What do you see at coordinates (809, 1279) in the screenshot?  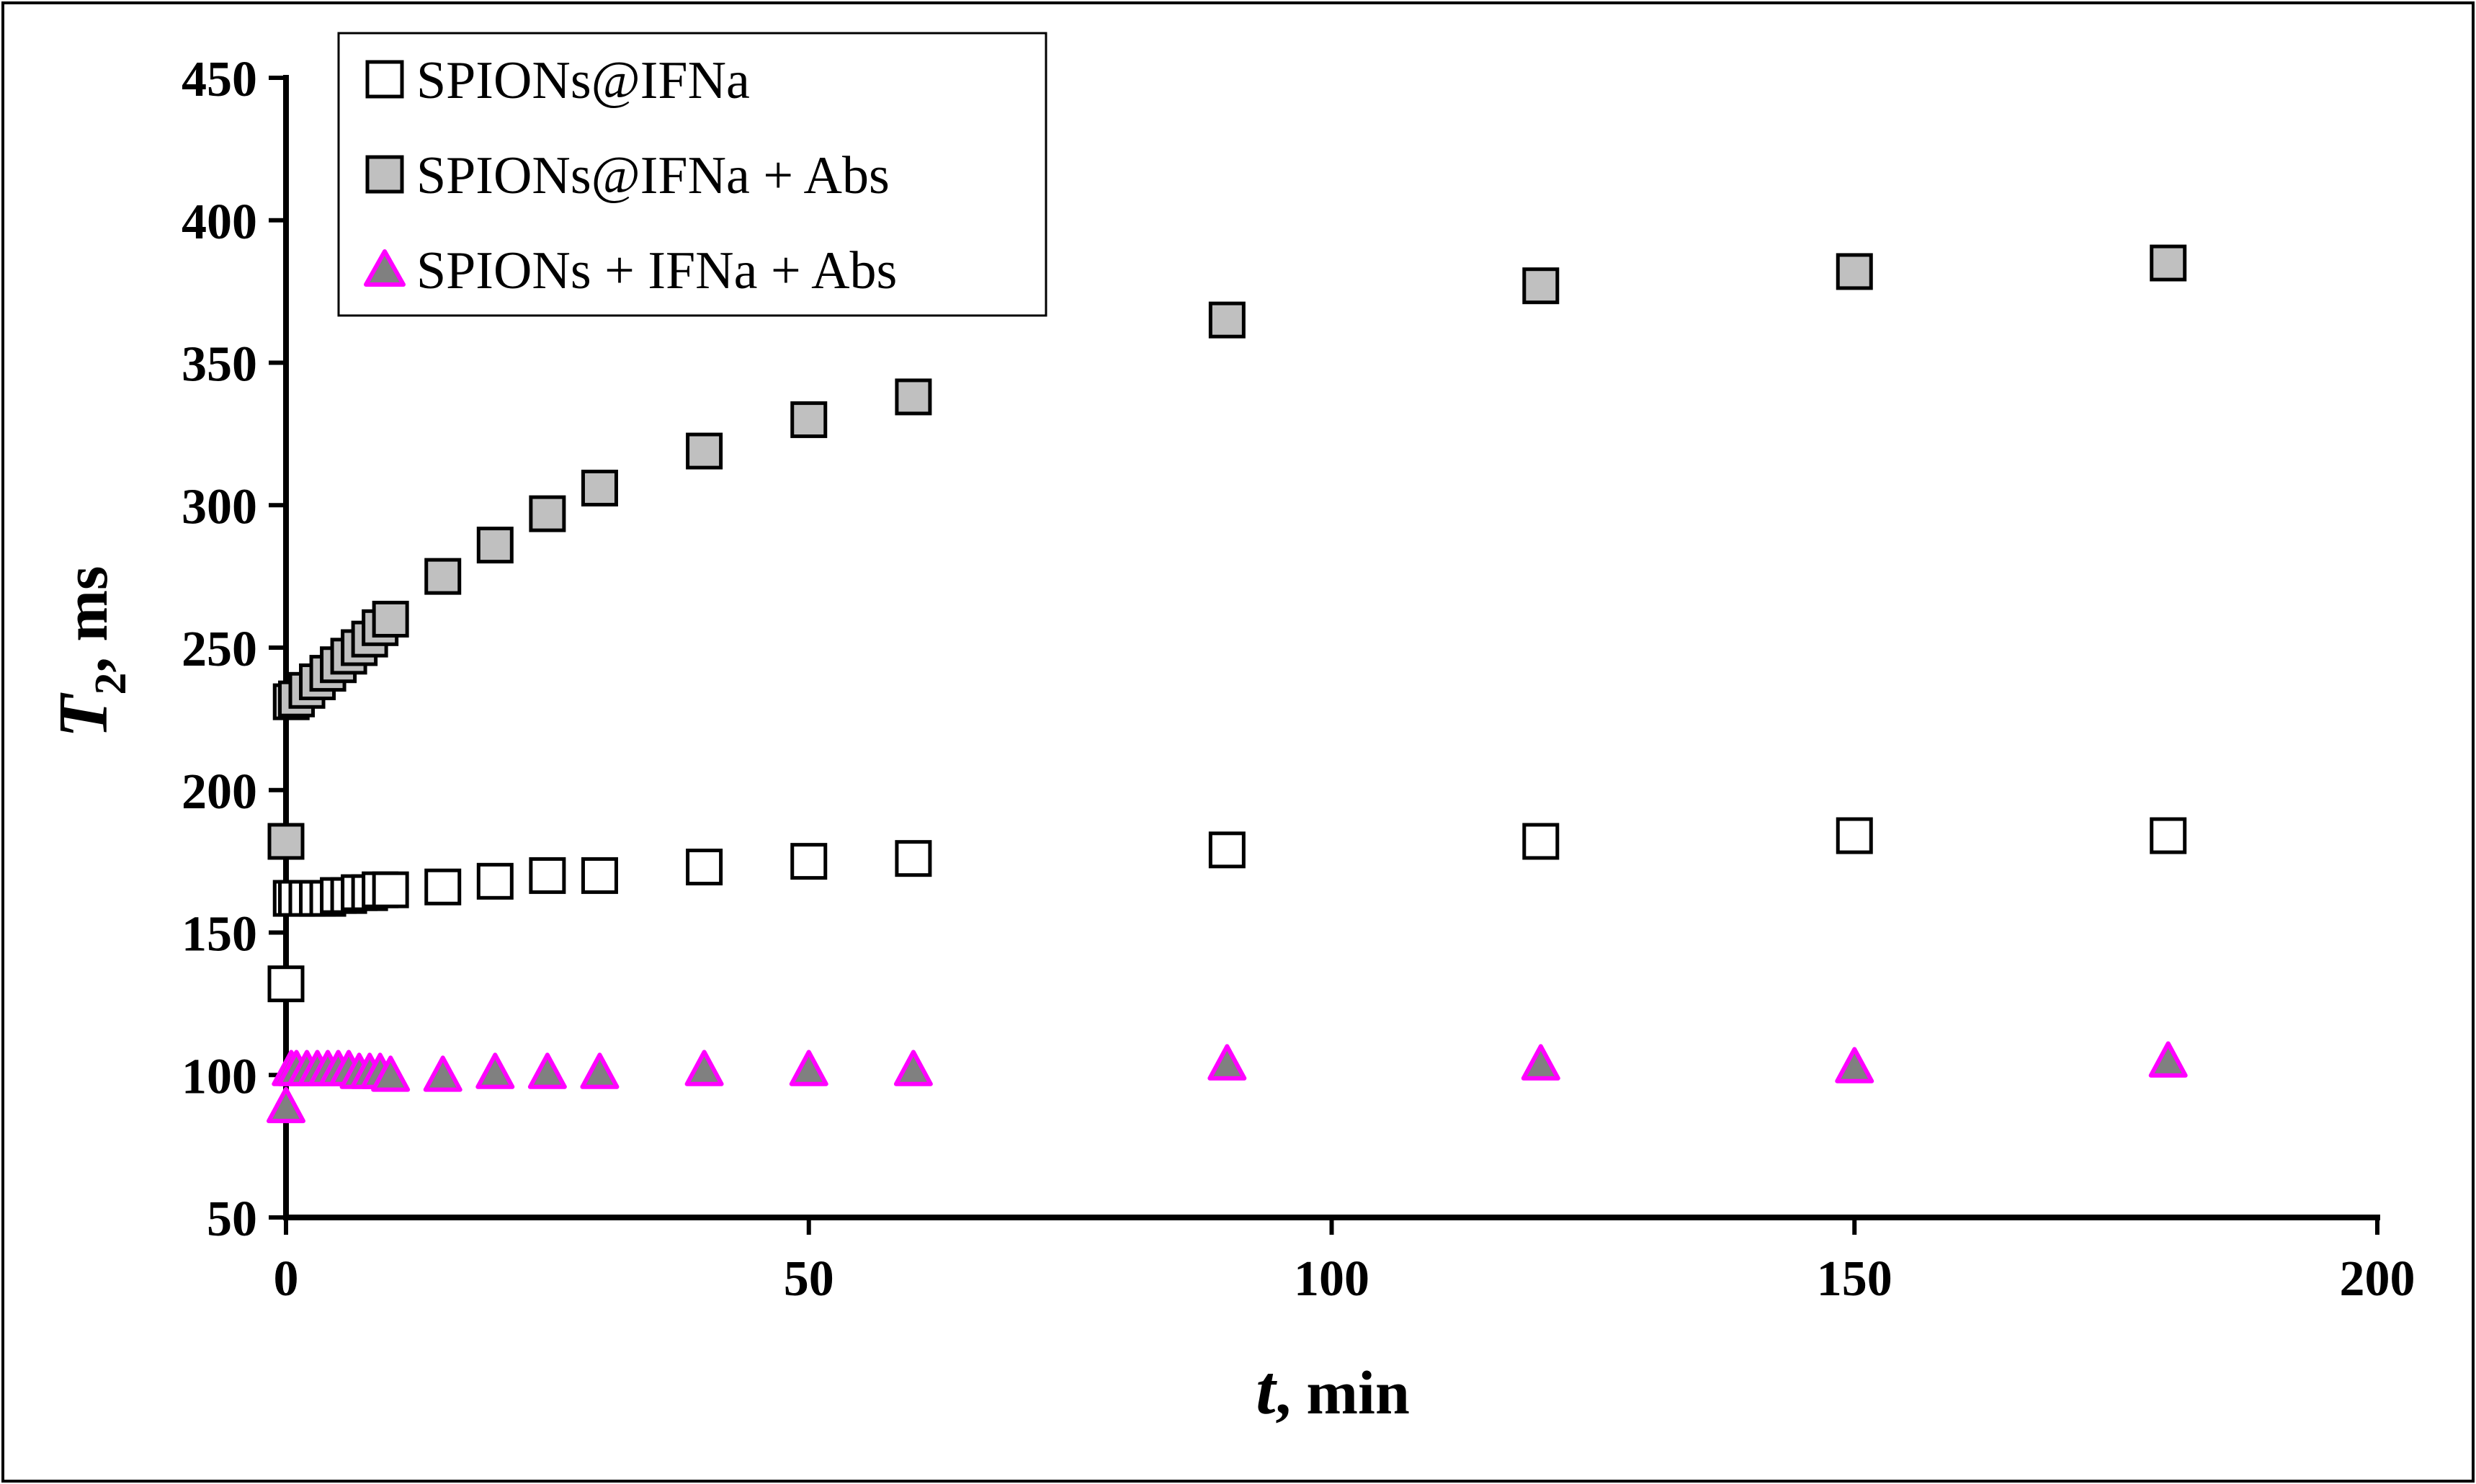 I see `x-tick-label: 50` at bounding box center [809, 1279].